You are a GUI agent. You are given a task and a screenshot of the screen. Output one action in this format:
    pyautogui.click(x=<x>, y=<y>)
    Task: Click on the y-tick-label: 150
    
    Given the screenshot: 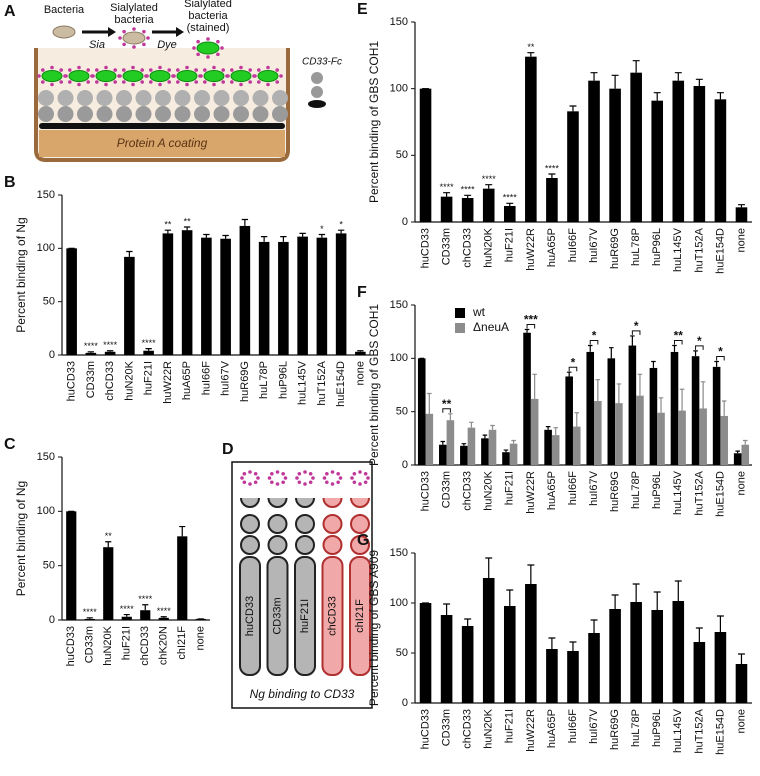 What is the action you would take?
    pyautogui.click(x=399, y=22)
    